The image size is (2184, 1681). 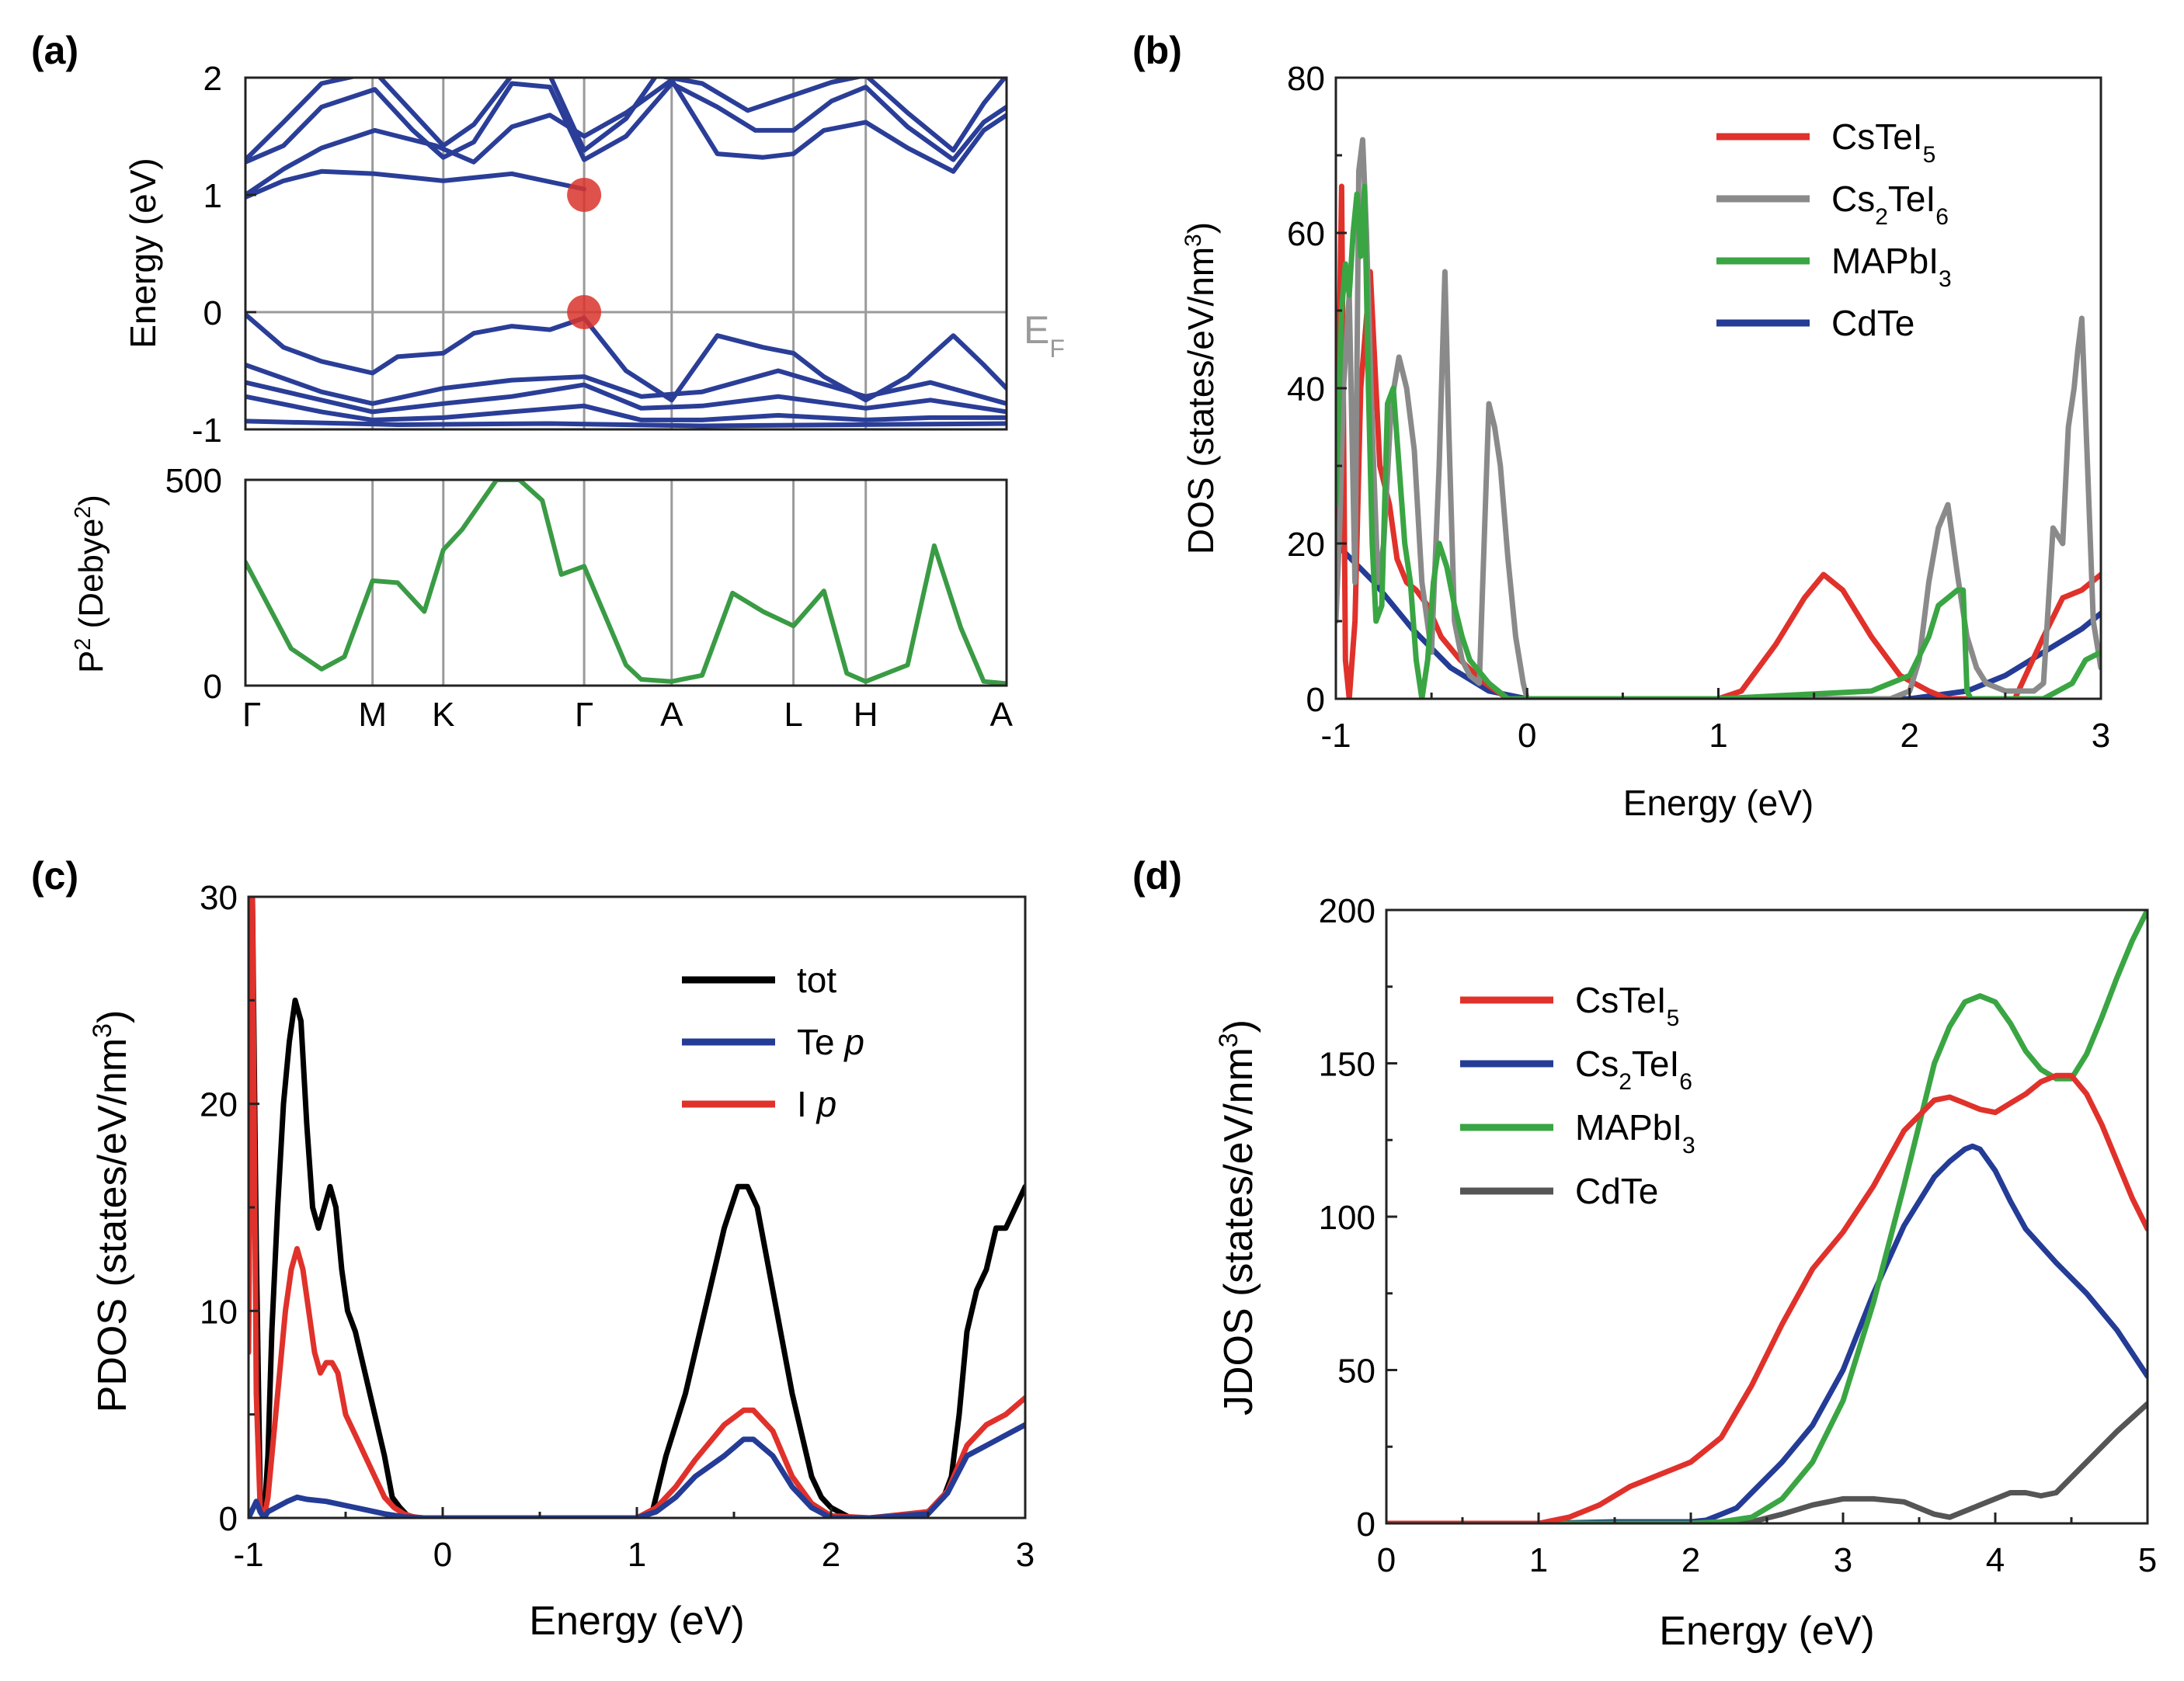 What do you see at coordinates (1347, 1065) in the screenshot?
I see `y-tick-label: 150` at bounding box center [1347, 1065].